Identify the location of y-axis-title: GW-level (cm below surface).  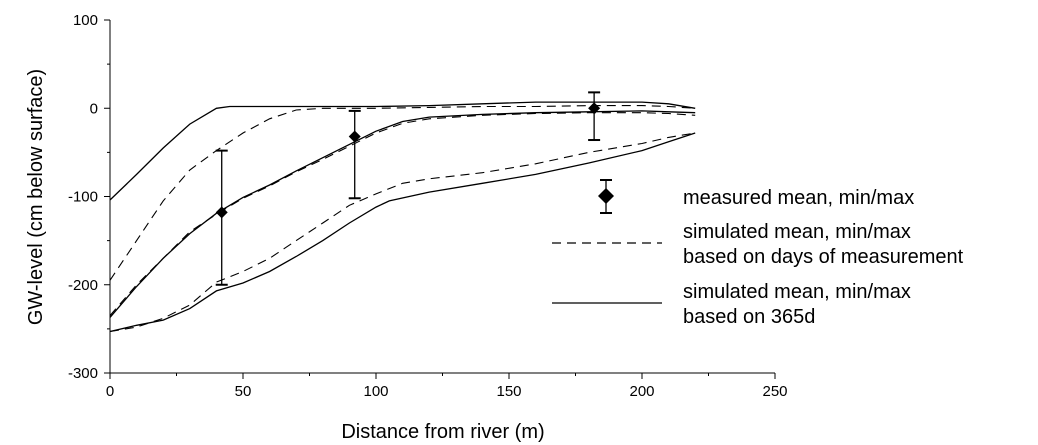
(36, 197).